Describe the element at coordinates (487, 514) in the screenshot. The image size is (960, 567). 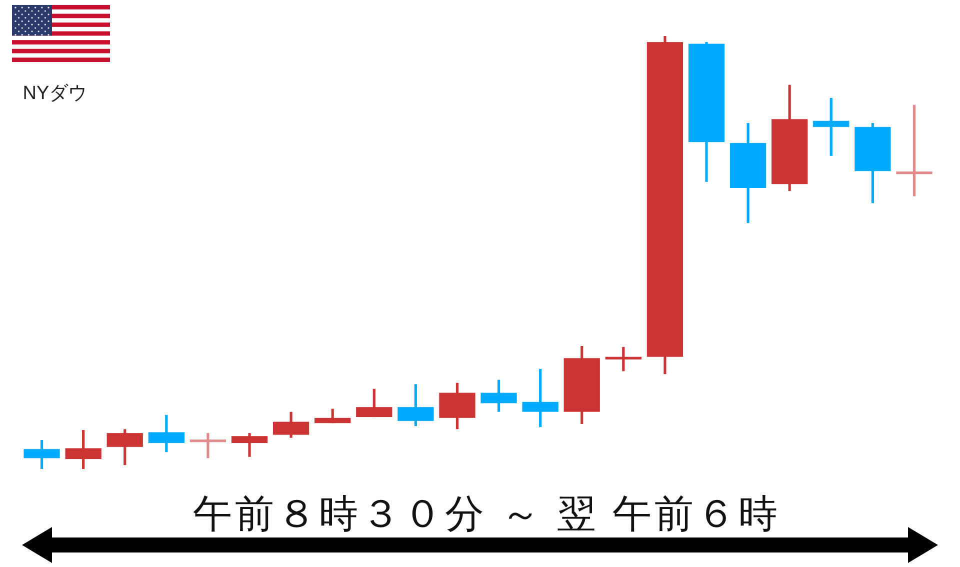
I see `xlabel: 午前８時３０分 ～ 翌 午前６時` at that location.